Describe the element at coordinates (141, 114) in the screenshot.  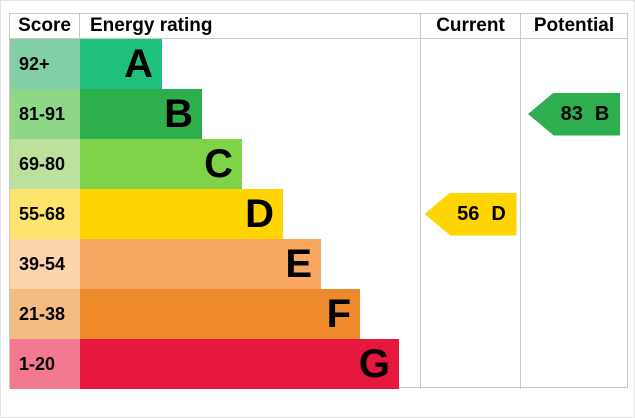
I see `rating-bar-b: B` at that location.